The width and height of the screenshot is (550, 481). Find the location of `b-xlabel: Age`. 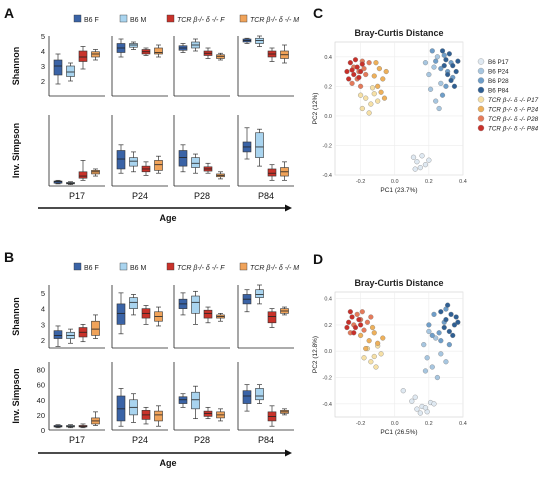

b-xlabel: Age is located at coordinates (167, 463).